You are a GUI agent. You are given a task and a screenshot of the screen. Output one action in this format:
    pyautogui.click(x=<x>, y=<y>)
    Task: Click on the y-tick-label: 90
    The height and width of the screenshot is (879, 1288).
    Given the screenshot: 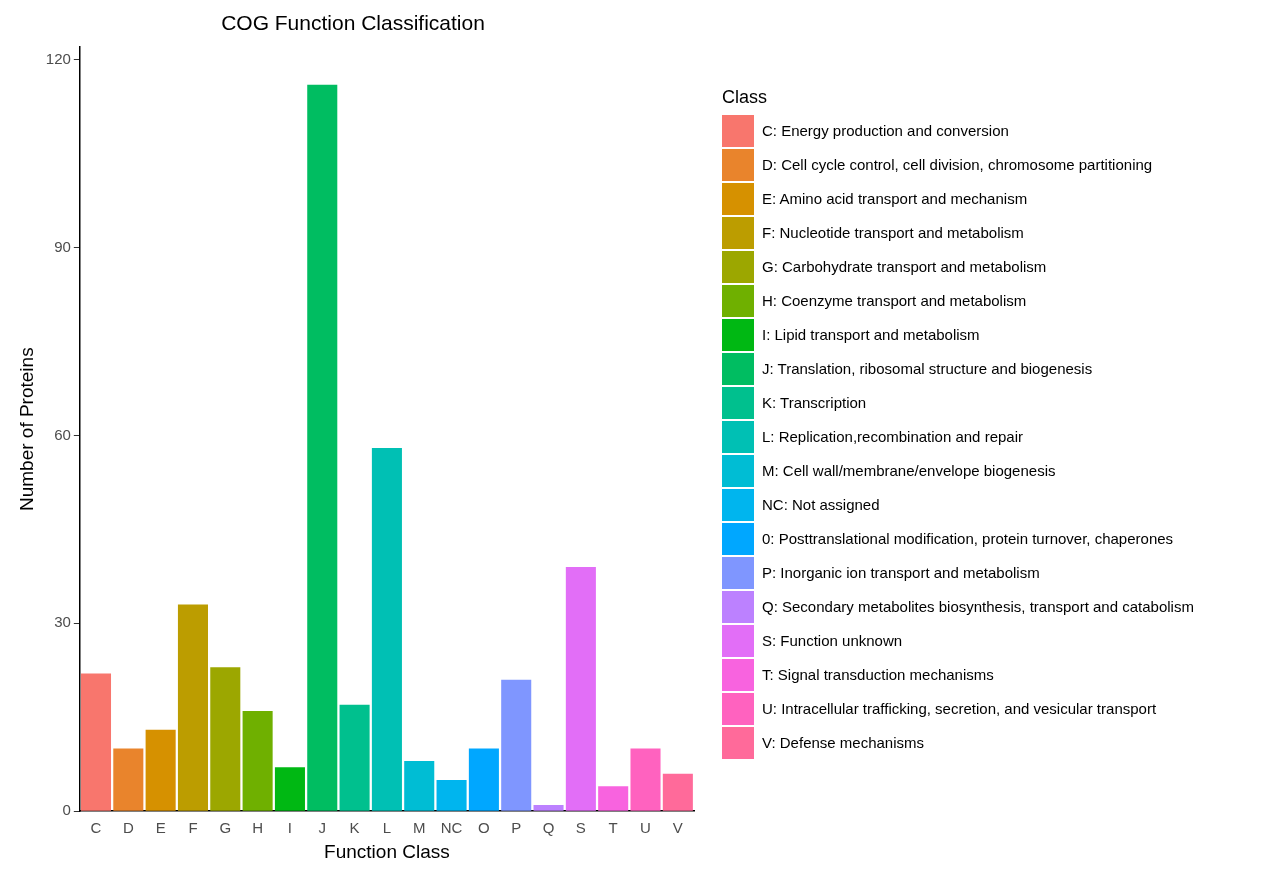 What is the action you would take?
    pyautogui.click(x=62, y=246)
    